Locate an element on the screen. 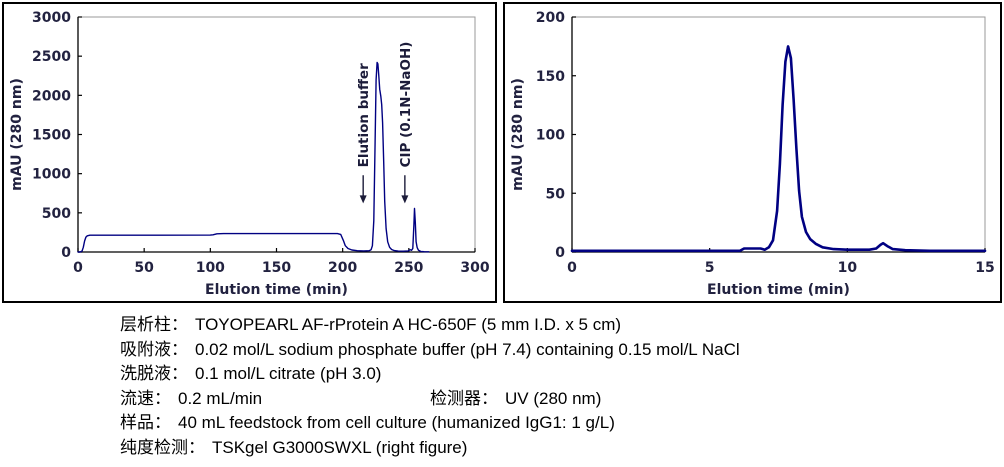 The image size is (1004, 467). y-tick-label: 2000 is located at coordinates (51, 96).